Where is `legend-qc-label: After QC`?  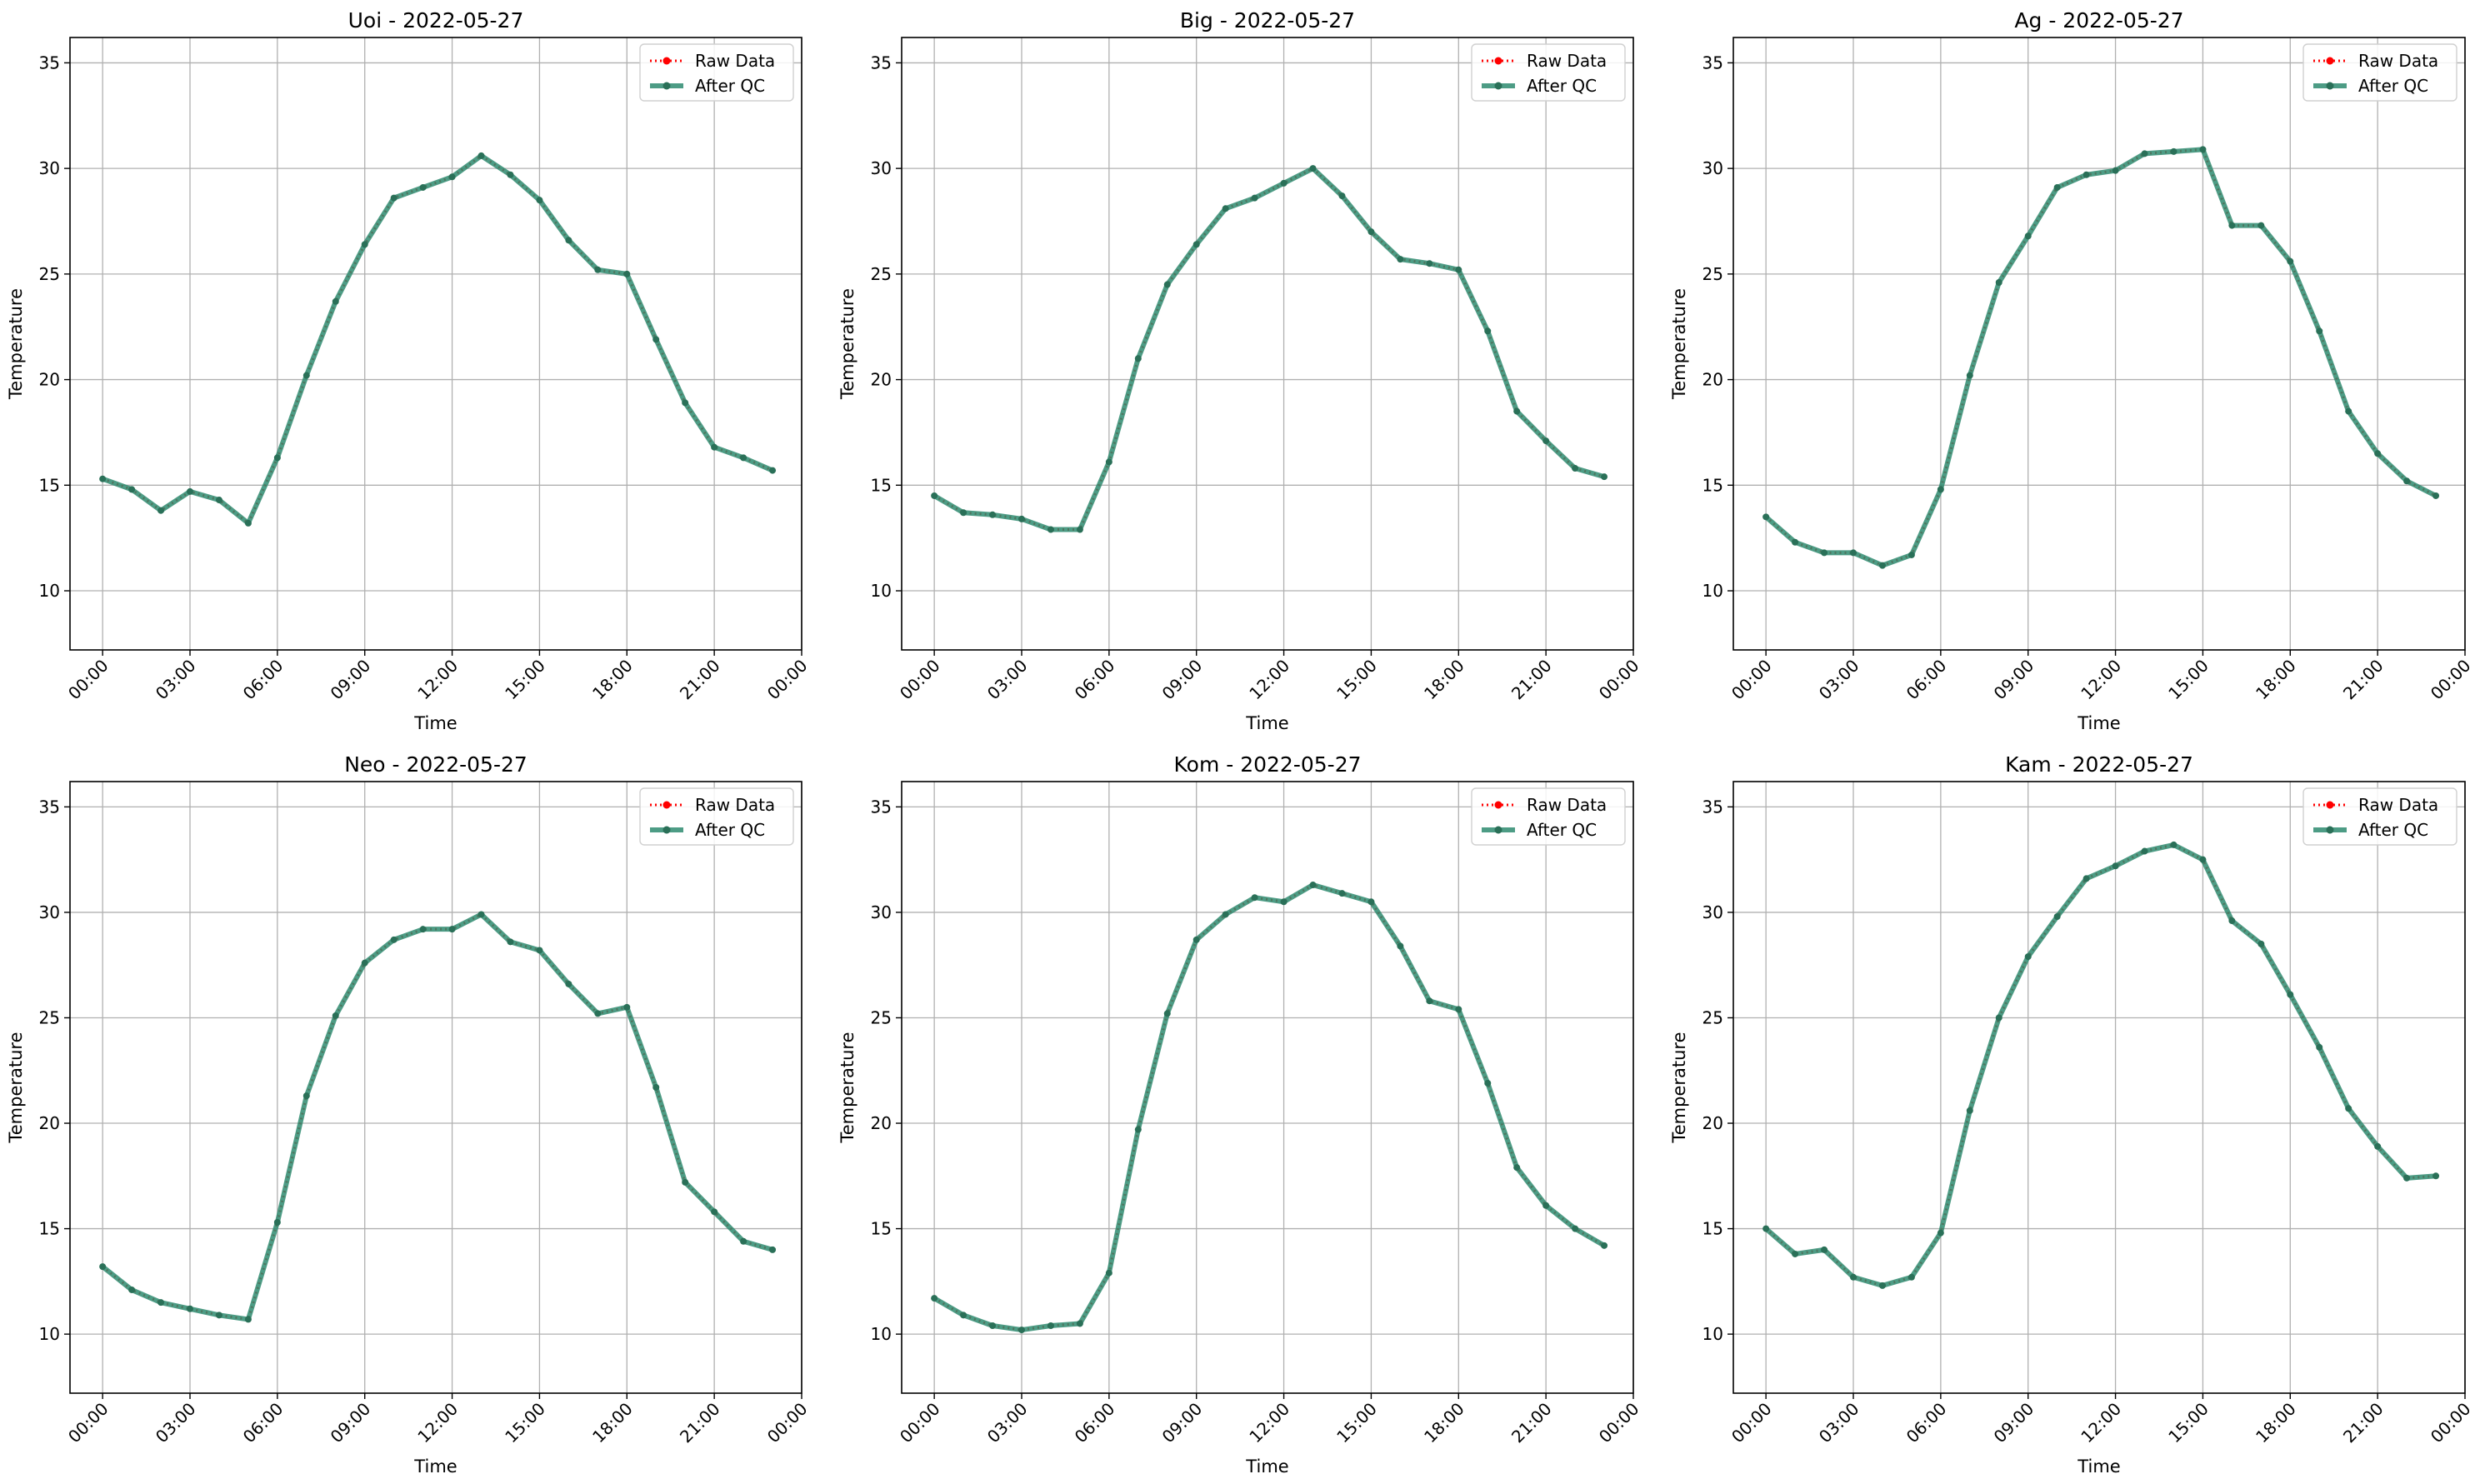 legend-qc-label: After QC is located at coordinates (1562, 86).